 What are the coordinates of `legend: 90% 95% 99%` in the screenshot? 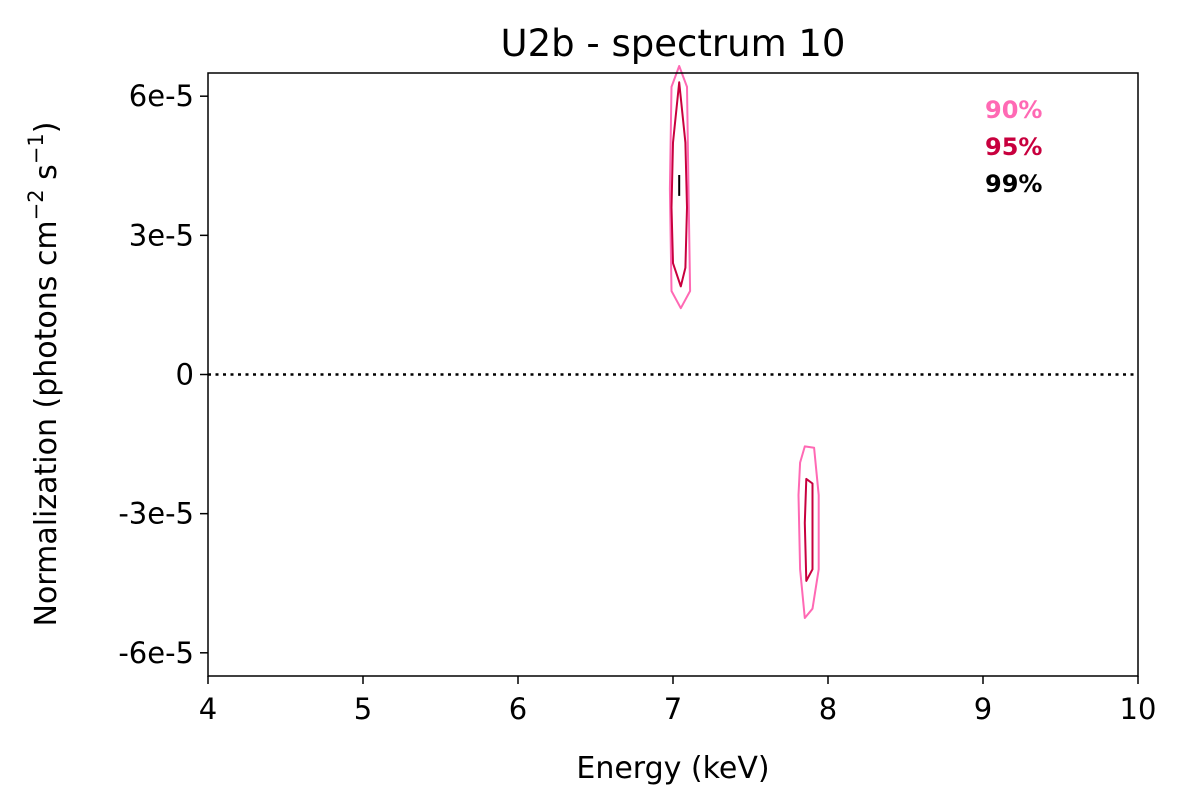 It's located at (1013, 147).